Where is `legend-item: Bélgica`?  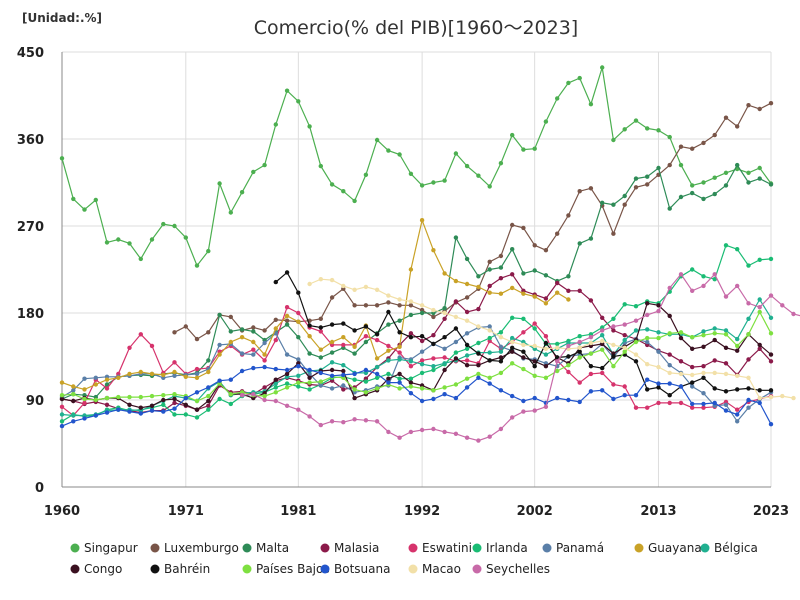
legend-item: Bélgica is located at coordinates (729, 548).